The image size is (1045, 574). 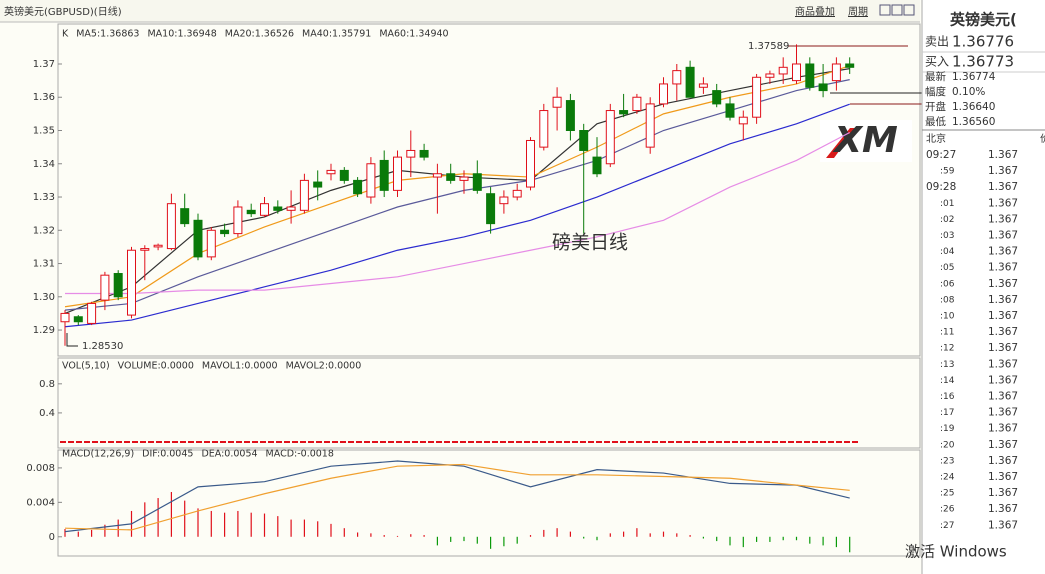 What do you see at coordinates (947, 204) in the screenshot?
I see `tick-time: :01` at bounding box center [947, 204].